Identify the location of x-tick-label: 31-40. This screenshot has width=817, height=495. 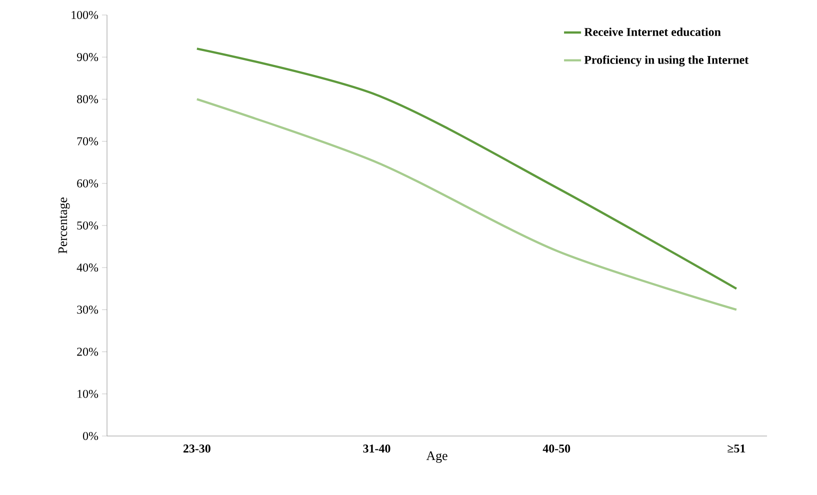
(376, 448).